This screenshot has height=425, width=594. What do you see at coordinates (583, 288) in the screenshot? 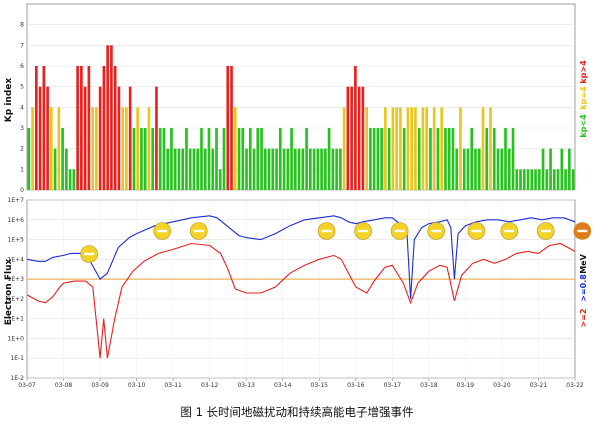
I see `flux-legend-label: >=0.8` at bounding box center [583, 288].